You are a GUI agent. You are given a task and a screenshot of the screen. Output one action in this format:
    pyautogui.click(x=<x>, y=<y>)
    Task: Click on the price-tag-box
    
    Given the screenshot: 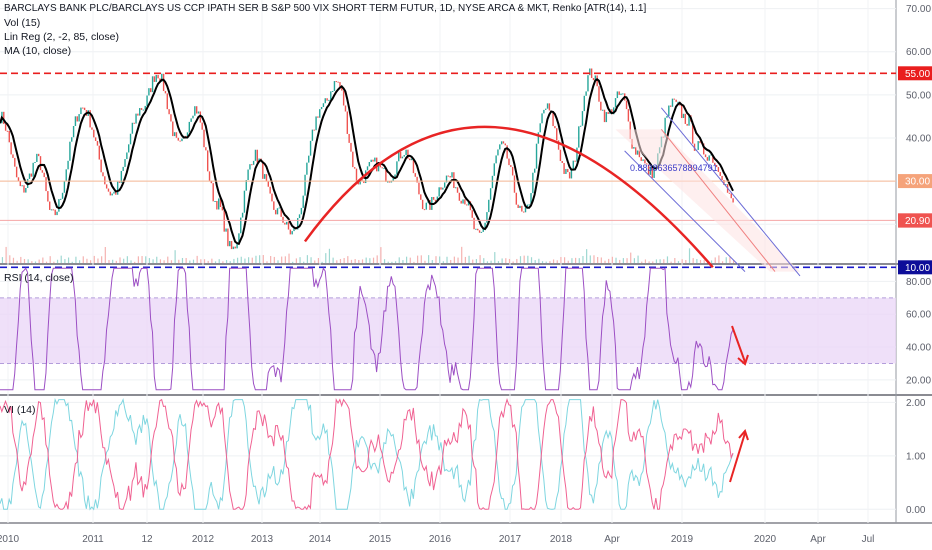 What is the action you would take?
    pyautogui.click(x=915, y=267)
    